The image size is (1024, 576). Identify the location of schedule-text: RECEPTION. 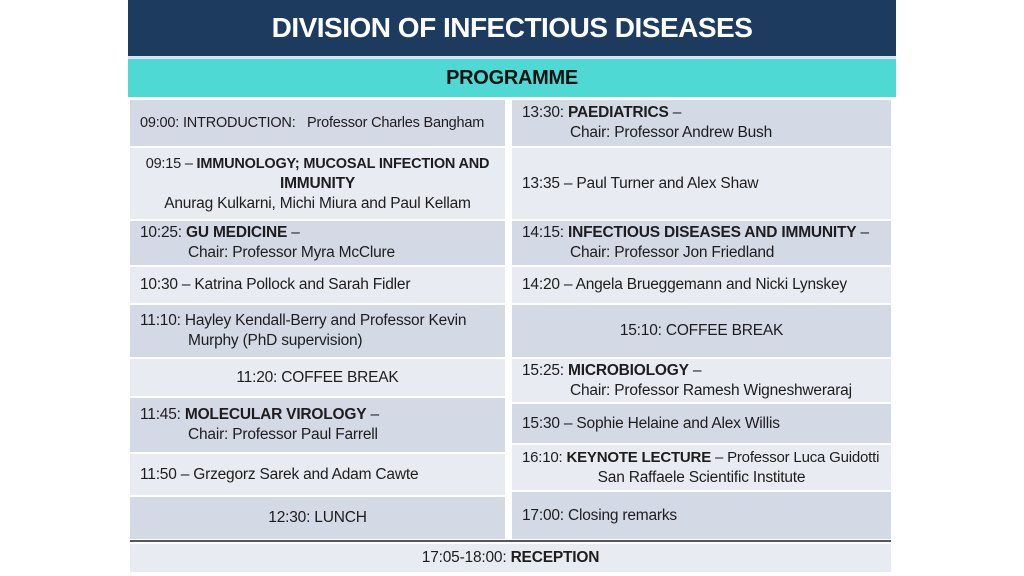
(555, 557).